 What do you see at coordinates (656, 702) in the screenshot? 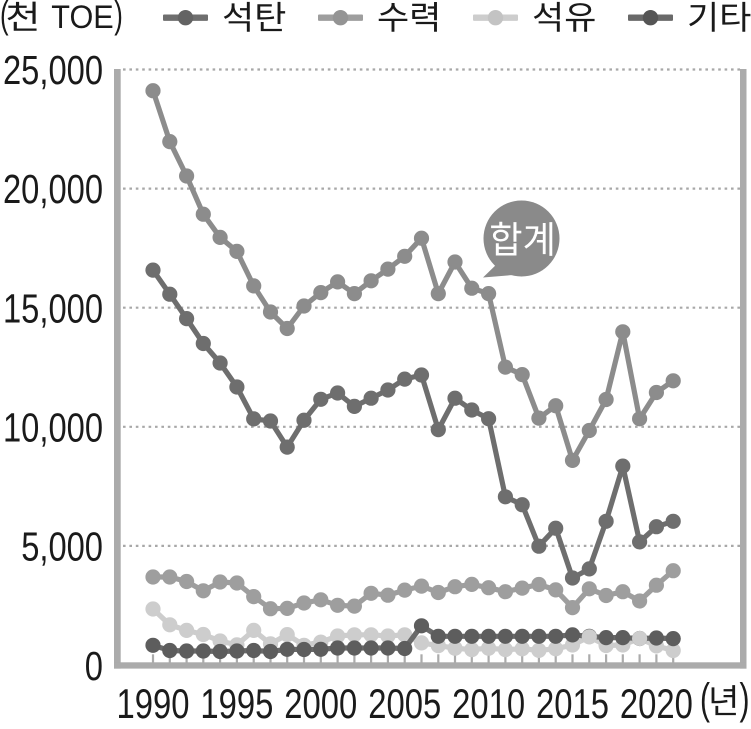
I see `svg-text: 2020` at bounding box center [656, 702].